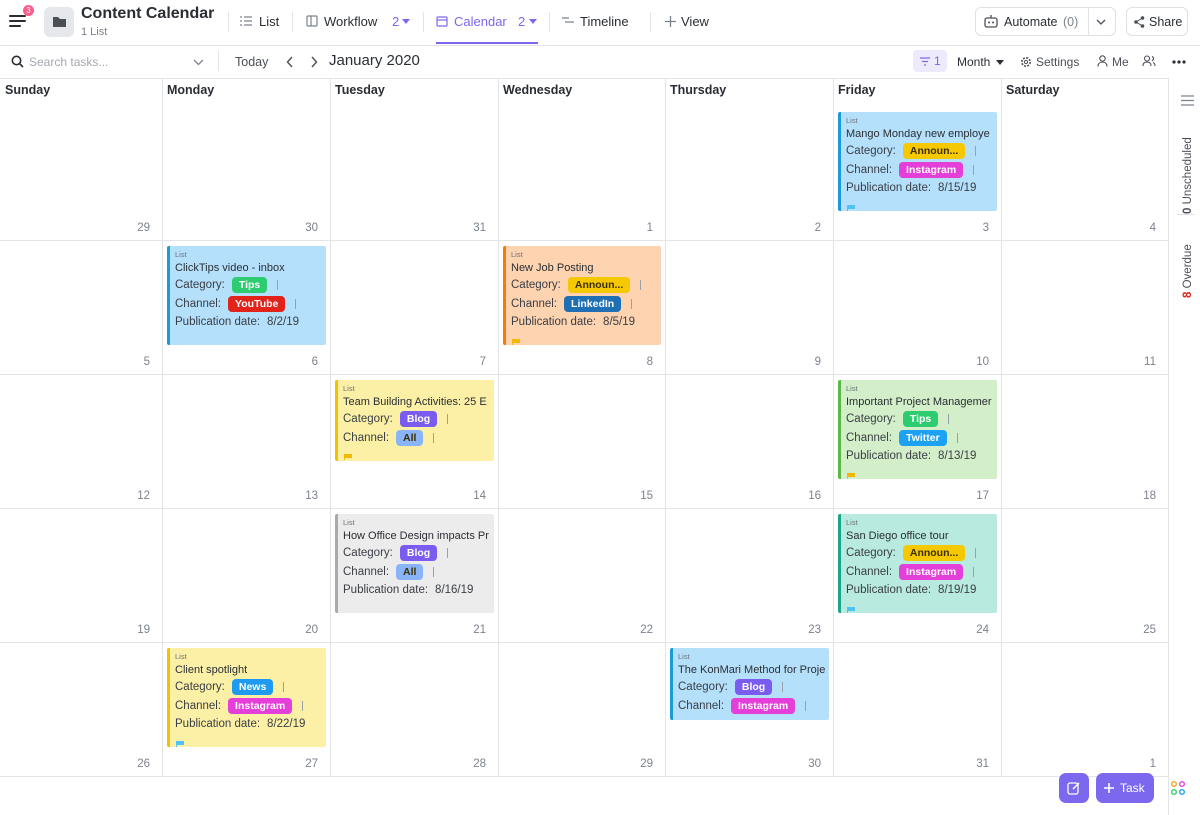  What do you see at coordinates (17, 61) in the screenshot?
I see `search-icon` at bounding box center [17, 61].